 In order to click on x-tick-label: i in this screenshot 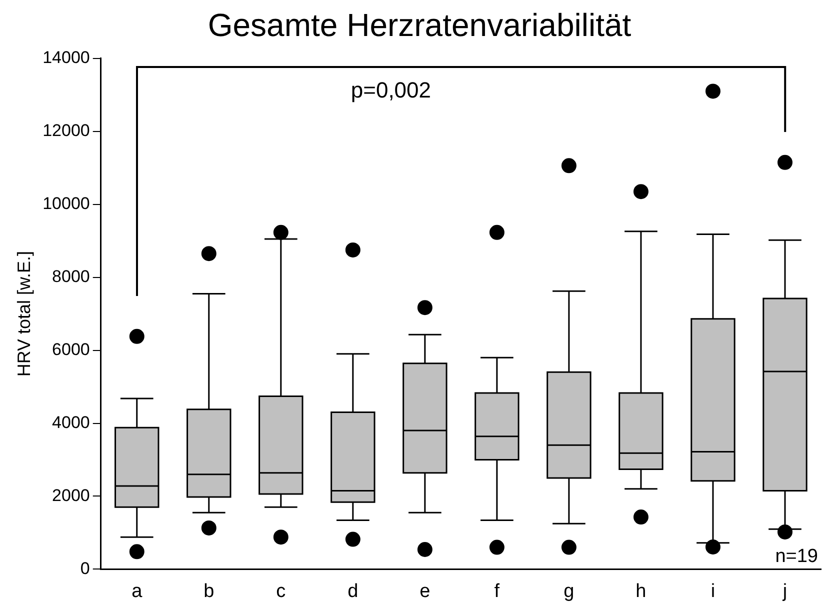, I will do `click(713, 591)`.